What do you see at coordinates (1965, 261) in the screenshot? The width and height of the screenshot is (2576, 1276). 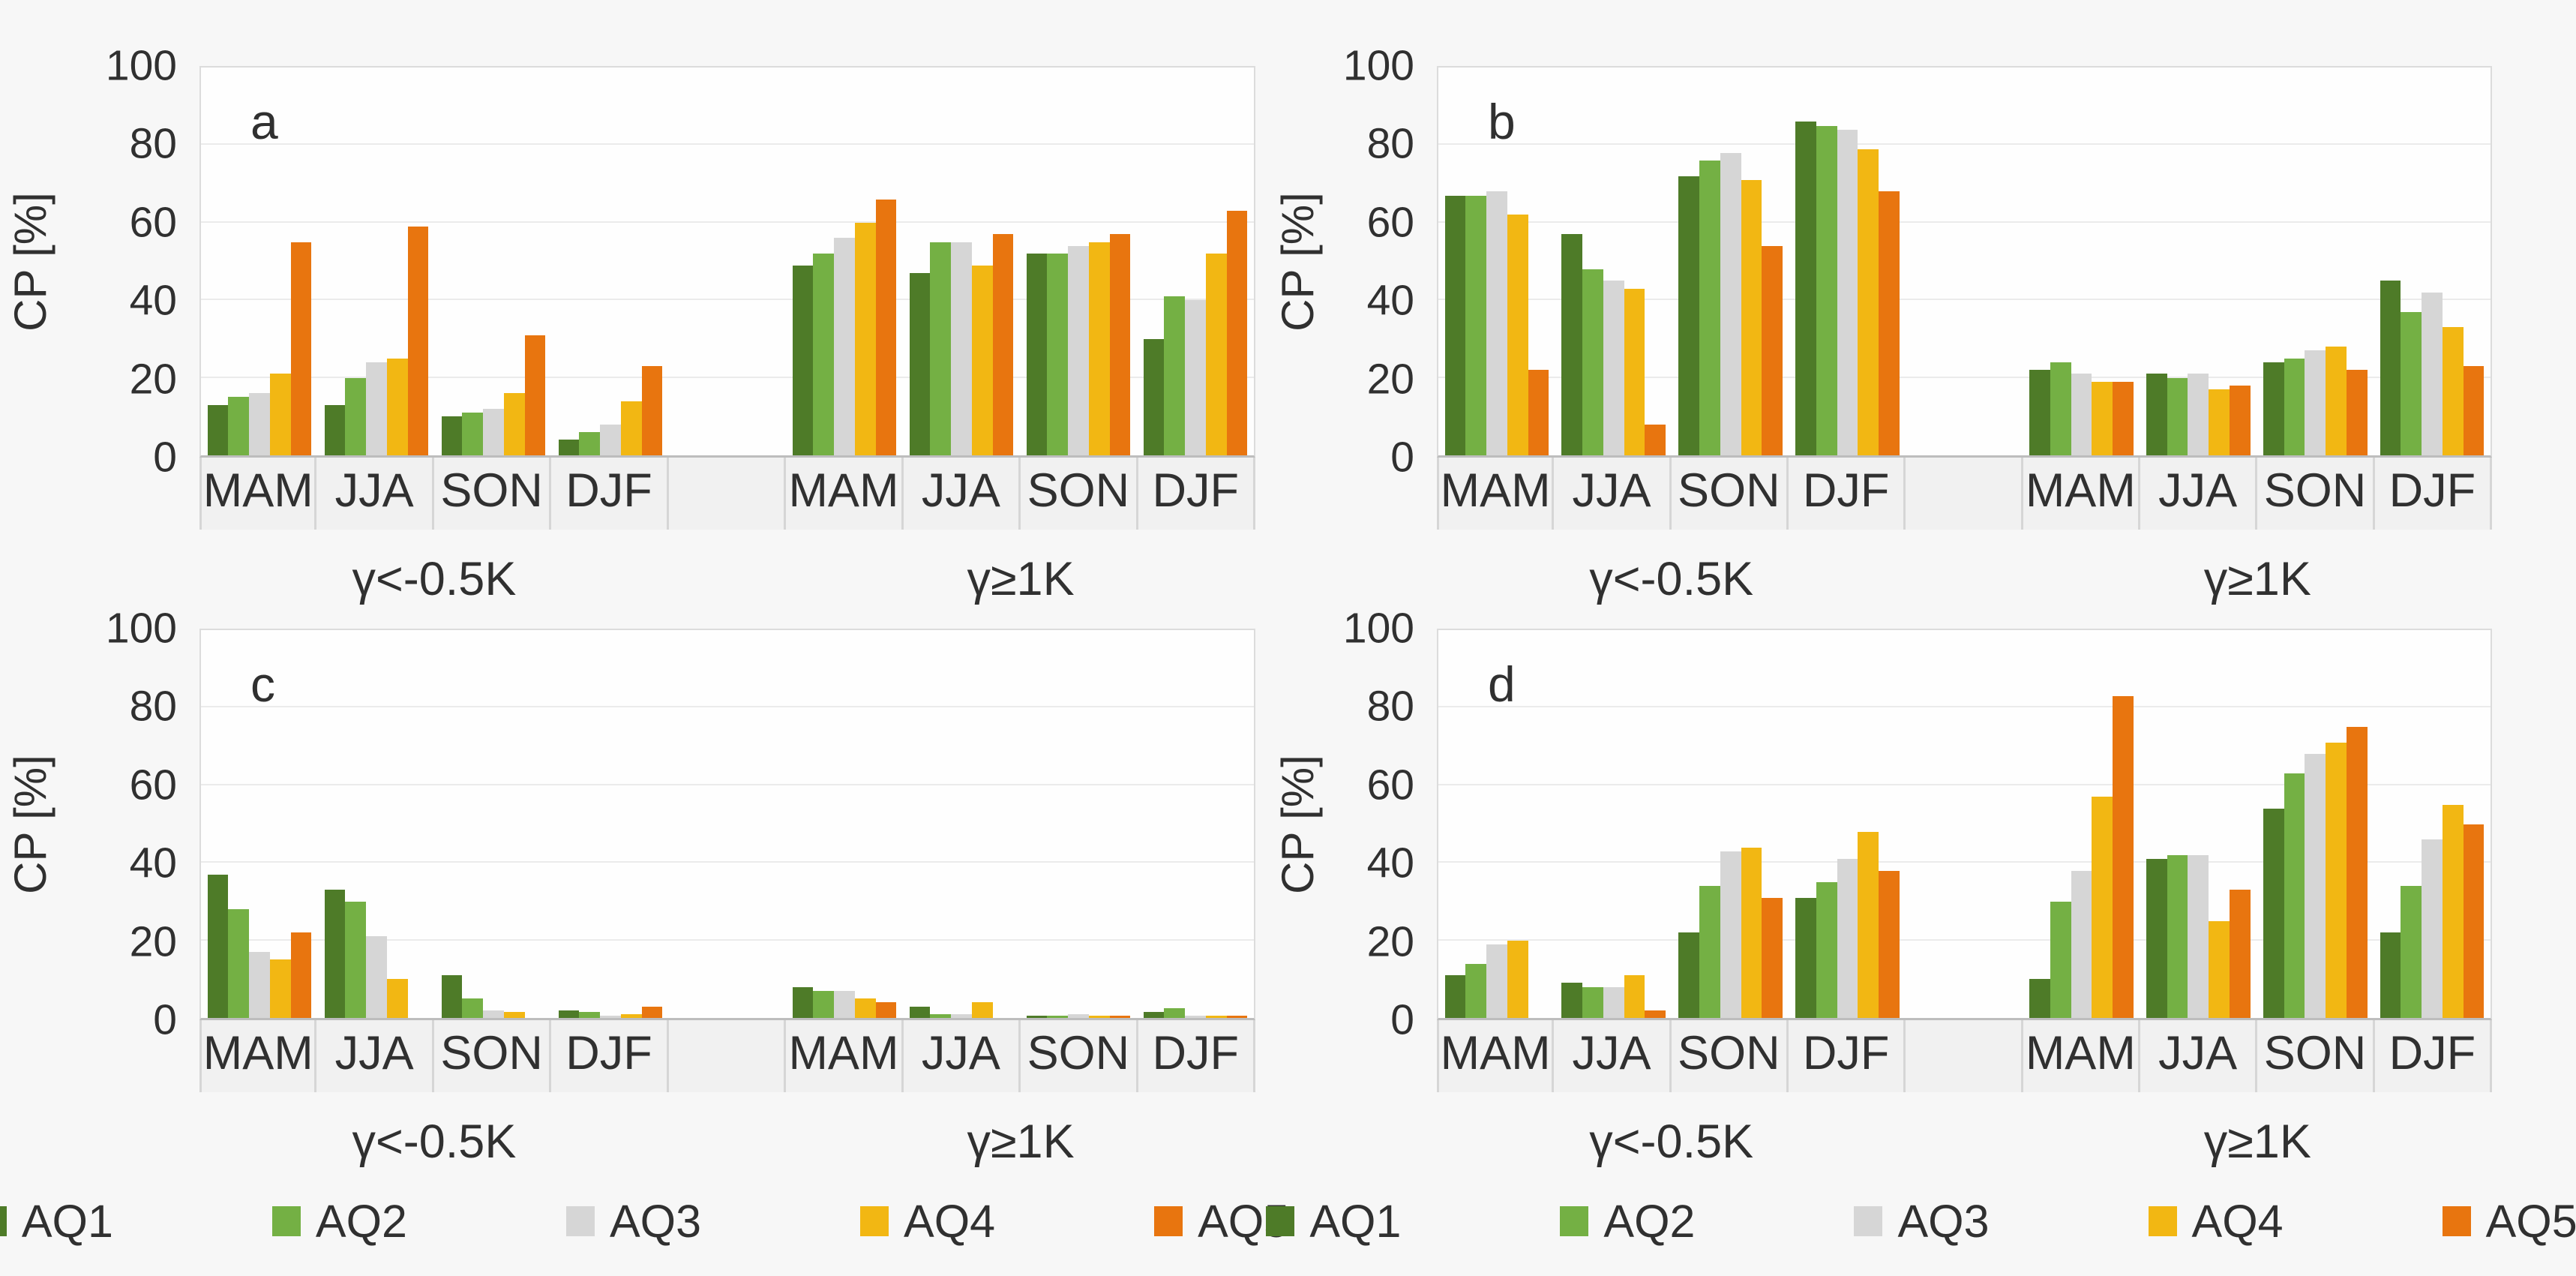 I see `bar-slots` at bounding box center [1965, 261].